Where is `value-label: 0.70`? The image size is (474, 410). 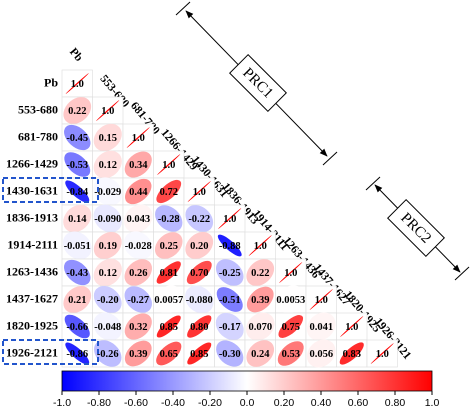 value-label: 0.70 is located at coordinates (199, 273).